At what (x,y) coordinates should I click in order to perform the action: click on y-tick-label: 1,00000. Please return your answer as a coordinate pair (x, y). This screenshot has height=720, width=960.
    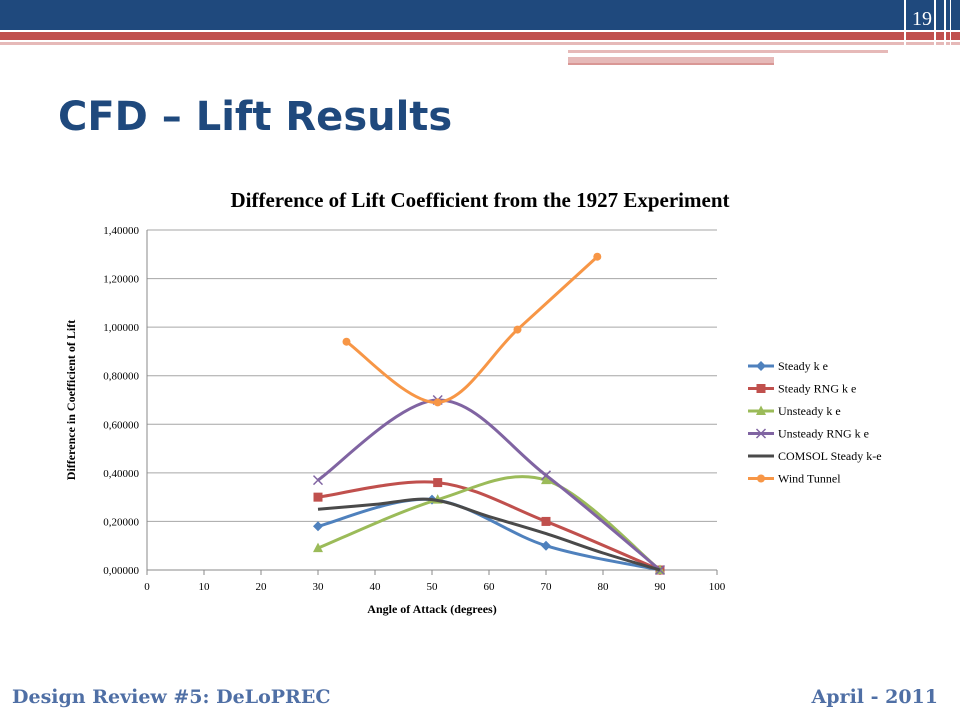
    Looking at the image, I should click on (121, 328).